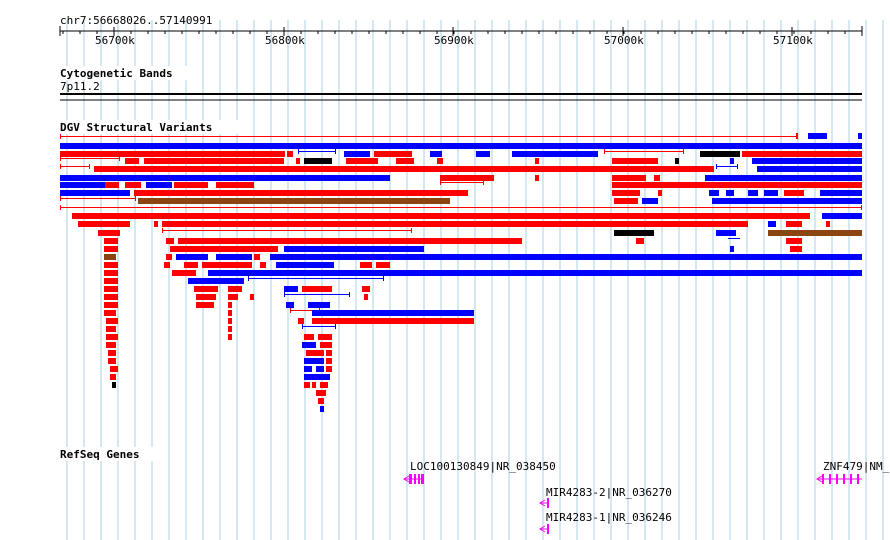  I want to click on cytoband-bar, so click(461, 94).